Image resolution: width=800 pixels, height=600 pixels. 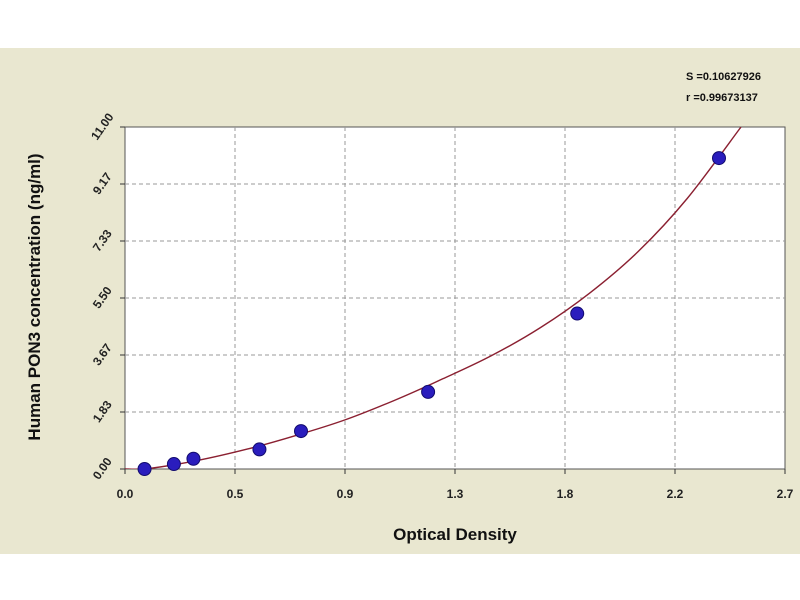 I want to click on x-tick-label: 0.9, so click(x=345, y=494).